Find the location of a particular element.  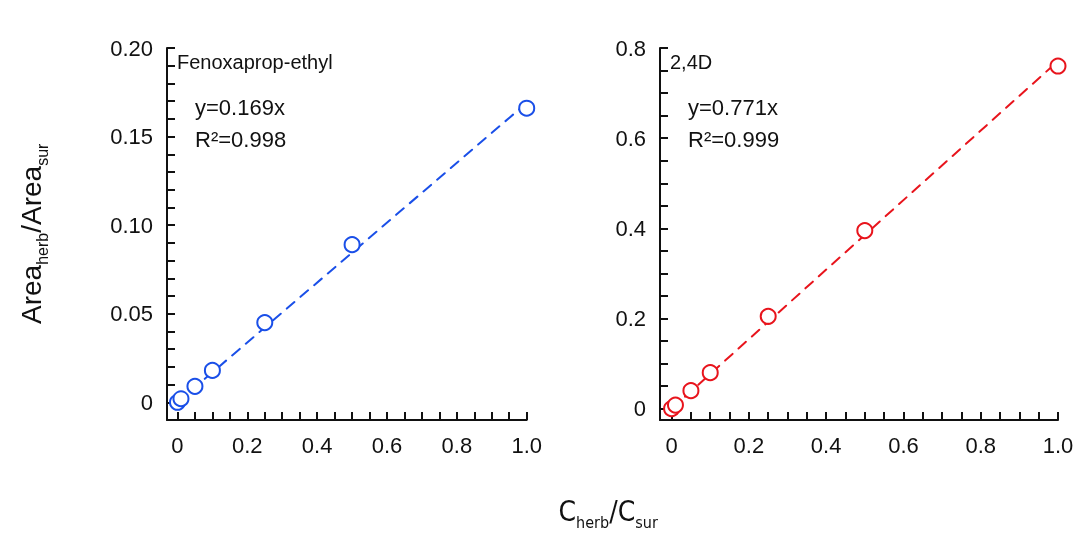

y-tick-label: 0.20 is located at coordinates (131, 48).